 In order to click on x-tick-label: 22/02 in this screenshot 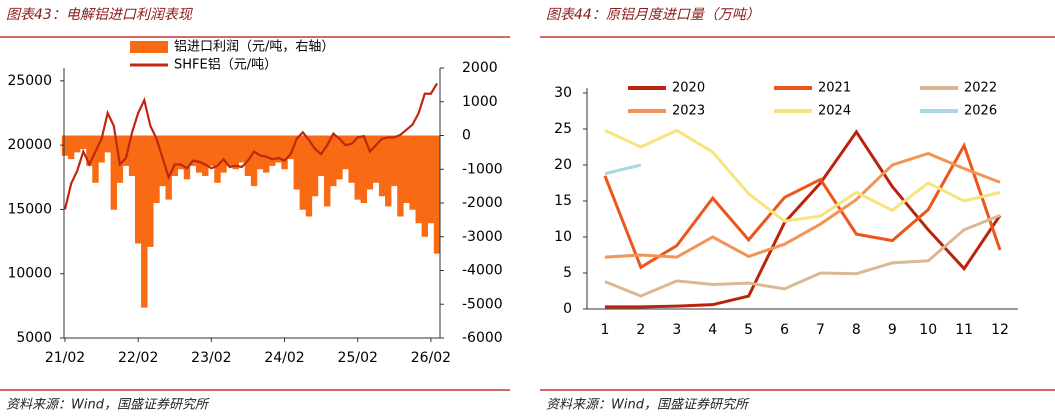, I will do `click(138, 358)`.